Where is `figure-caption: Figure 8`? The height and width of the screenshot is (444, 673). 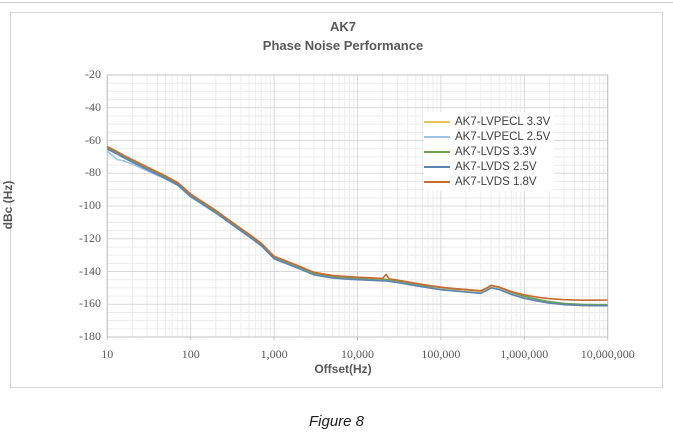
figure-caption: Figure 8 is located at coordinates (336, 421).